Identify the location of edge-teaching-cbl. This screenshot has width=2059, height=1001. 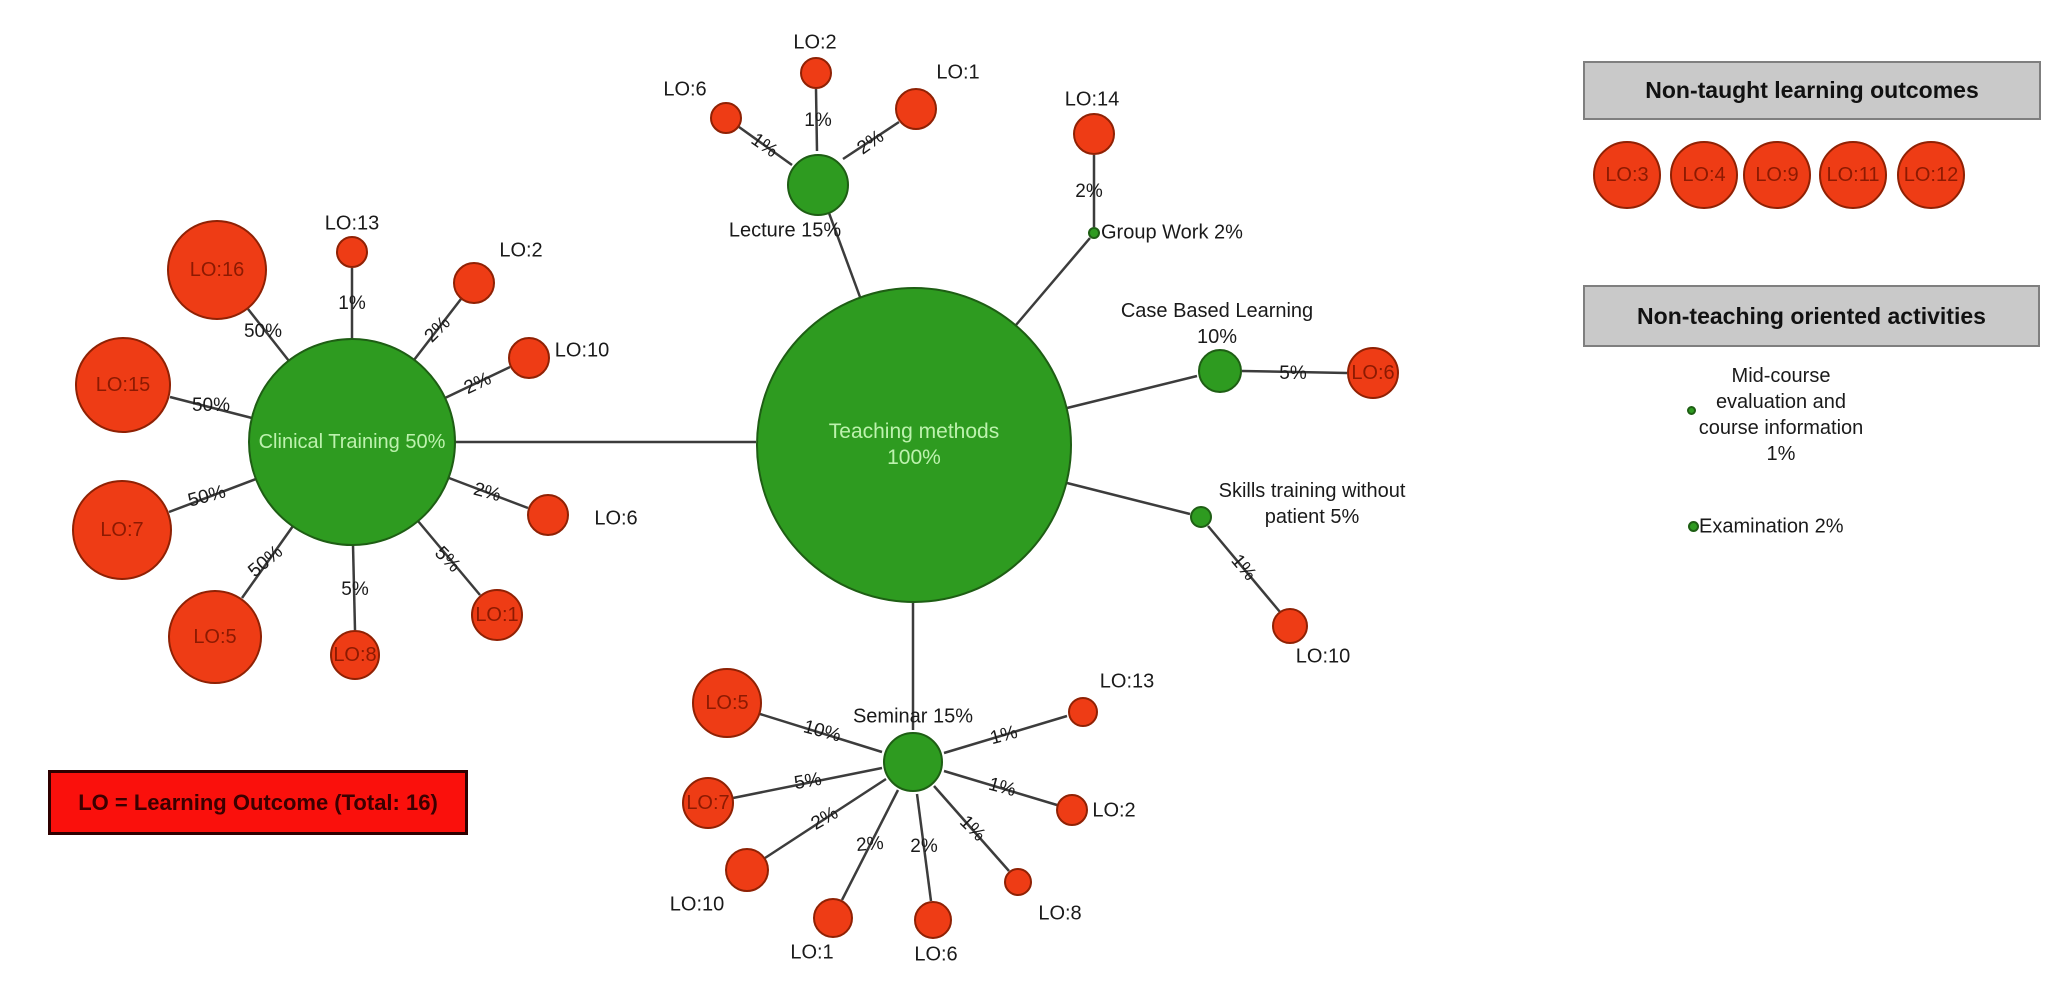
(1132, 392).